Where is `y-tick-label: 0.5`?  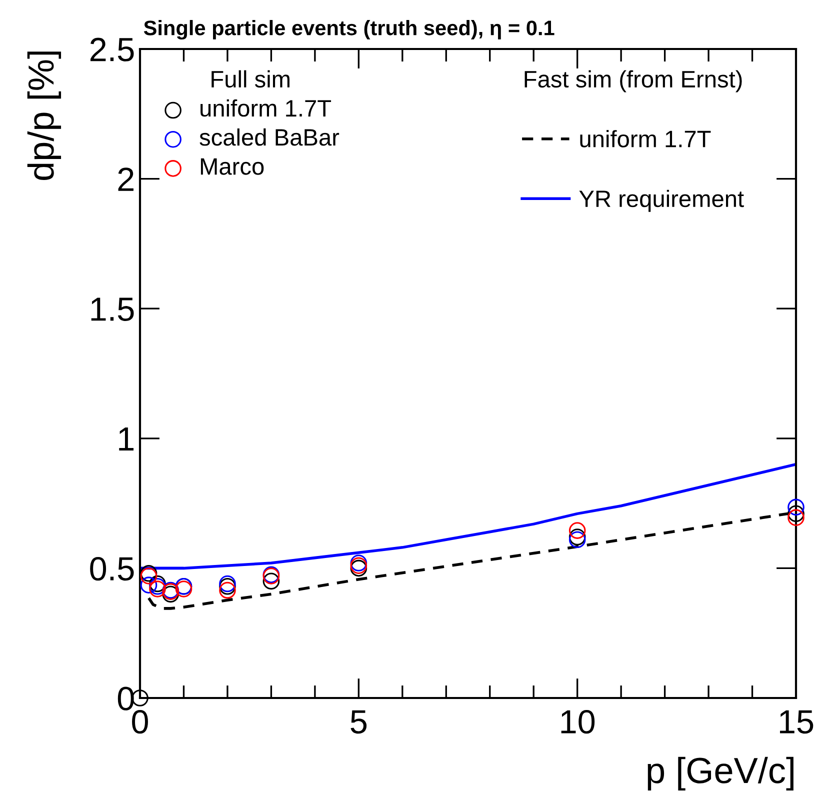 y-tick-label: 0.5 is located at coordinates (112, 569).